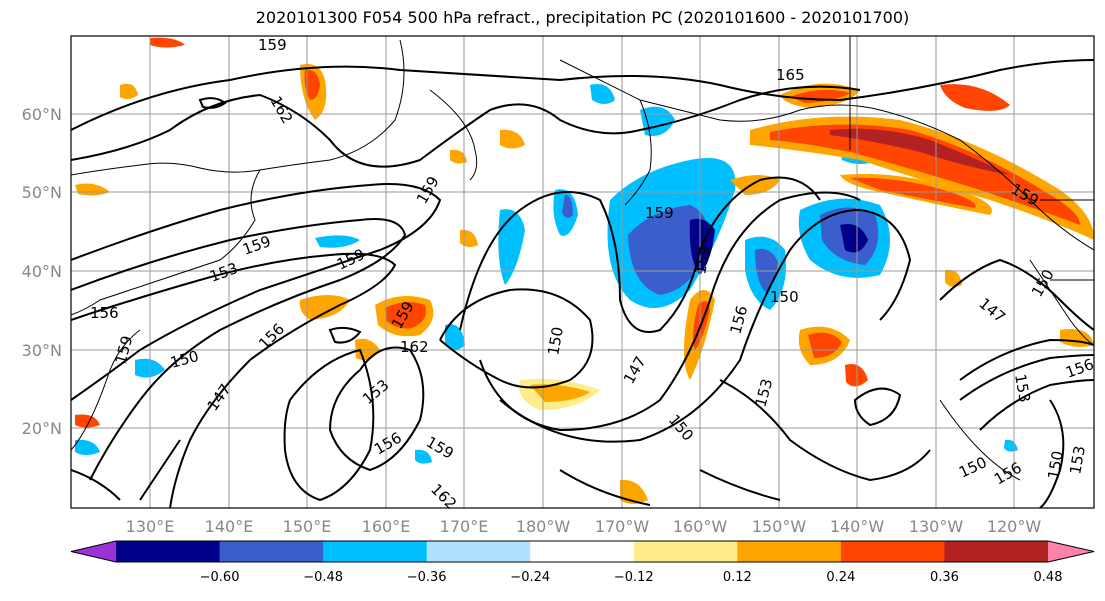 The width and height of the screenshot is (1105, 601). I want to click on lon-tick-label: 150°W, so click(779, 526).